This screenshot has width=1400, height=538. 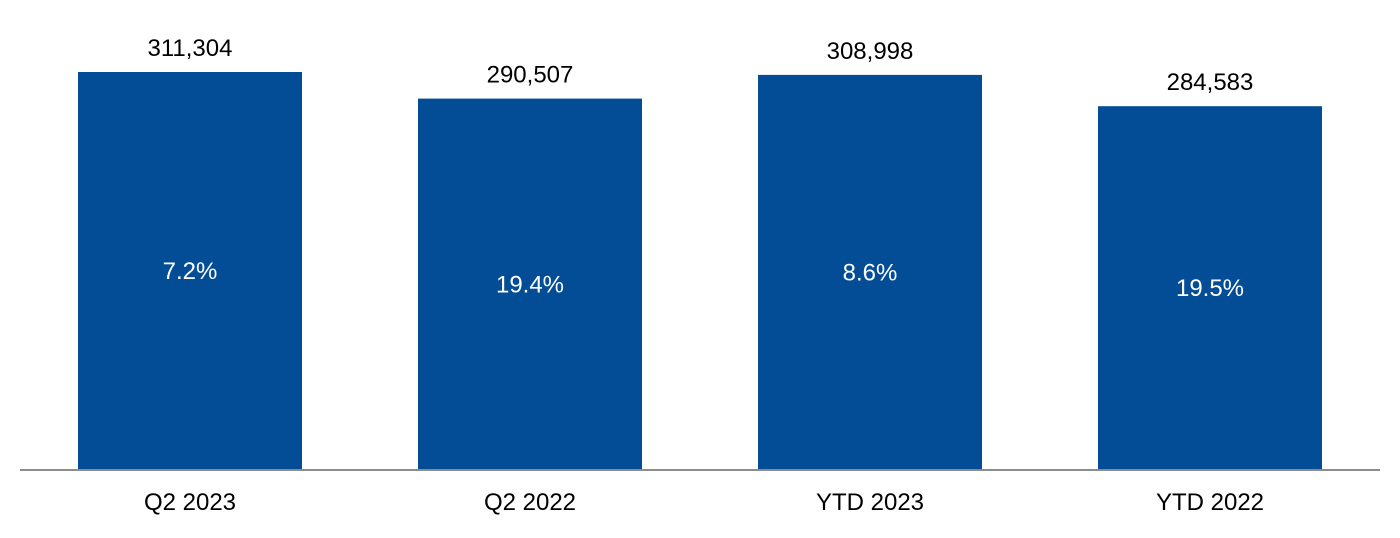 I want to click on bar-inner-label-3: 19.5%, so click(x=1210, y=288).